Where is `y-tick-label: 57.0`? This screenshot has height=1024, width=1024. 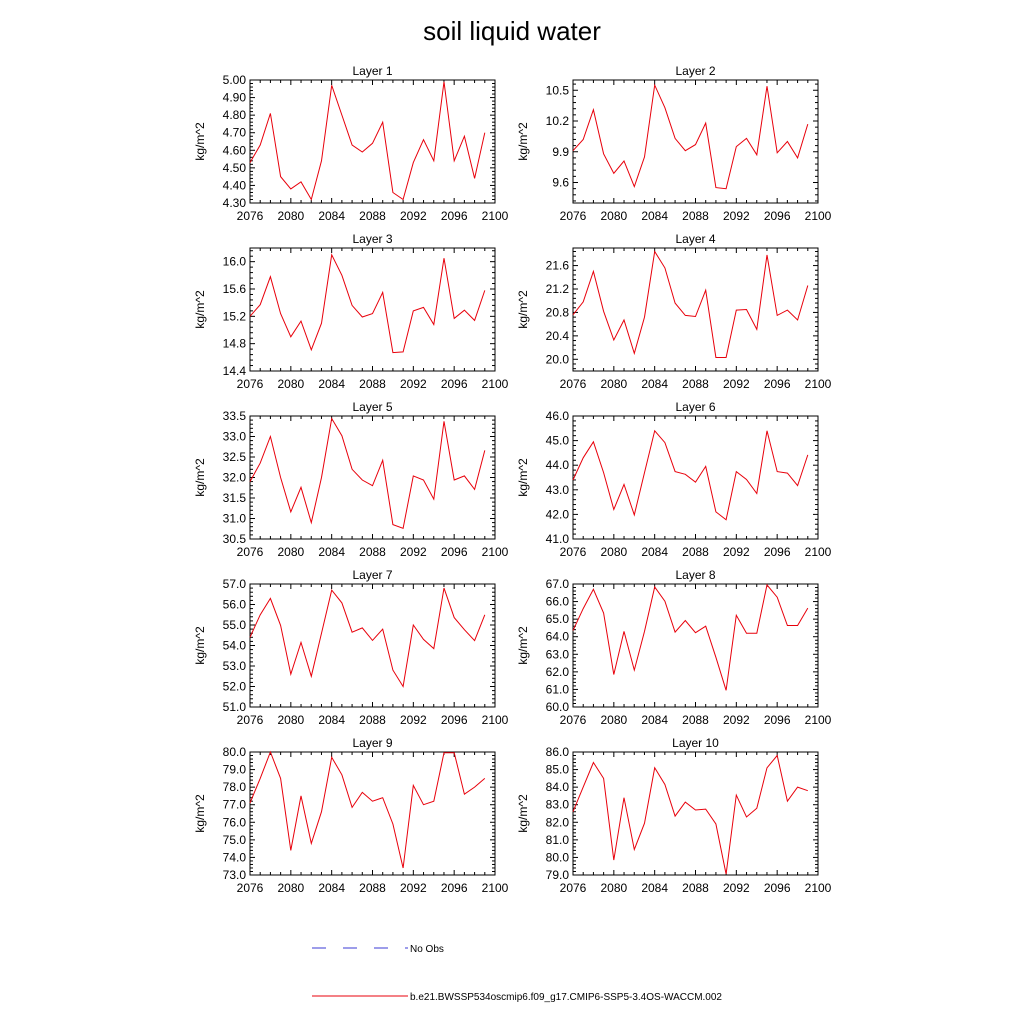
y-tick-label: 57.0 is located at coordinates (235, 584).